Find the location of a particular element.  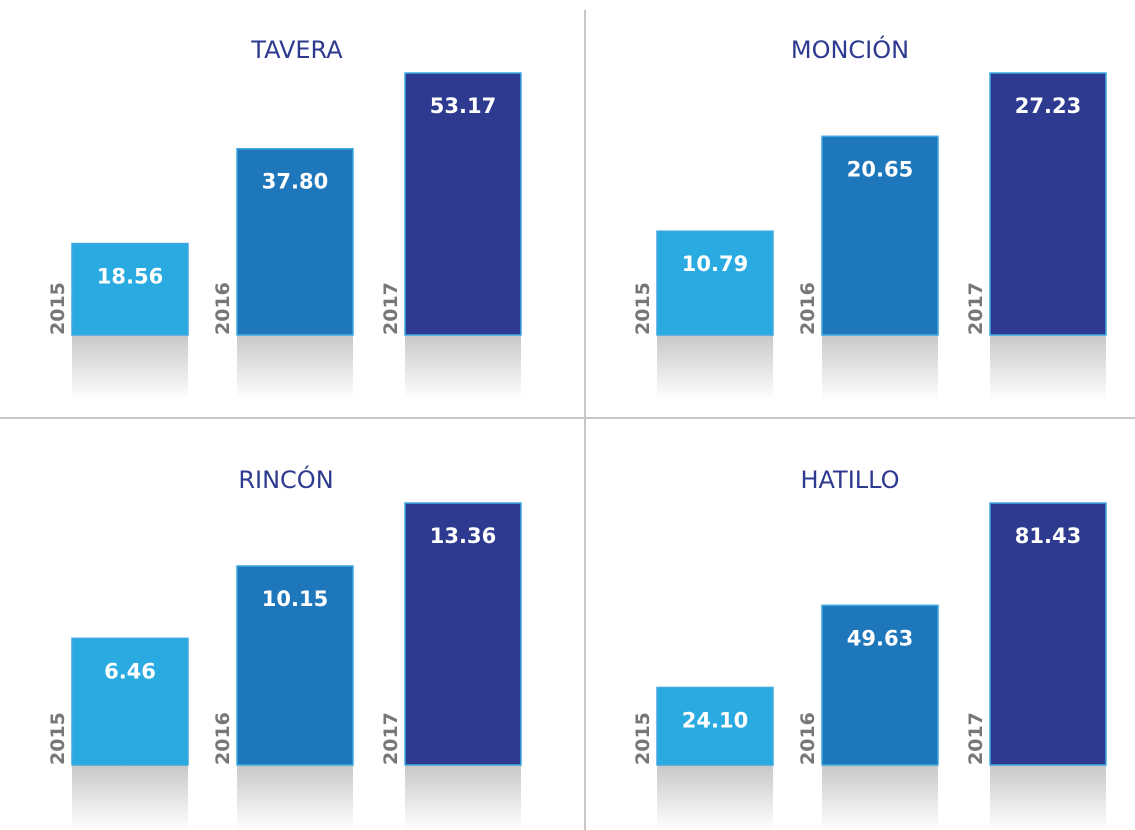

value-label: 37.80 is located at coordinates (295, 182).